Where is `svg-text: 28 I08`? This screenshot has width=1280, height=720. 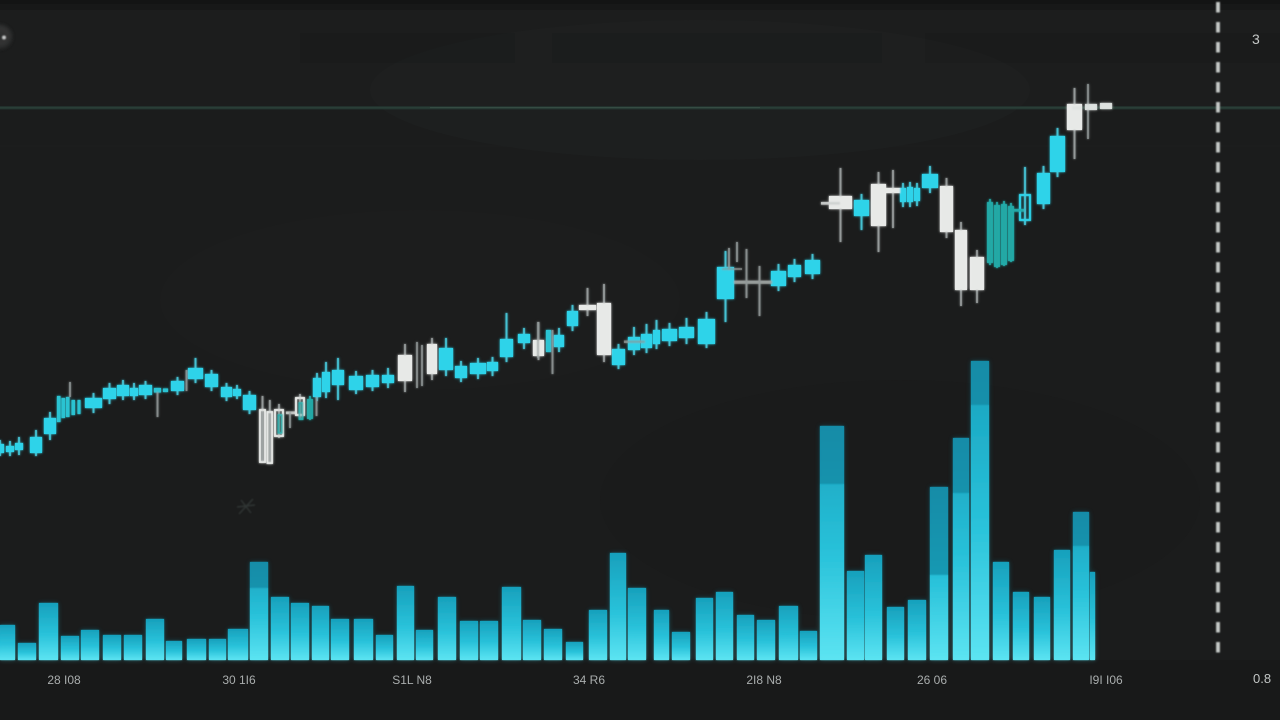 svg-text: 28 I08 is located at coordinates (64, 680).